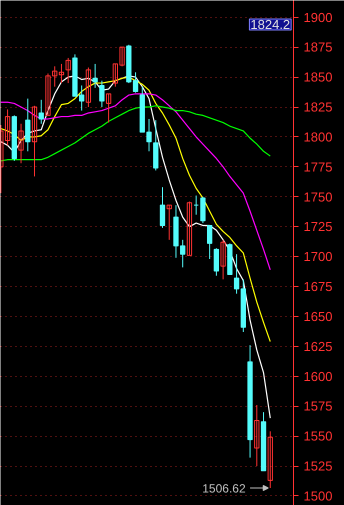 This screenshot has height=505, width=344. Describe the element at coordinates (318, 256) in the screenshot. I see `y-tick-label: 1700` at that location.